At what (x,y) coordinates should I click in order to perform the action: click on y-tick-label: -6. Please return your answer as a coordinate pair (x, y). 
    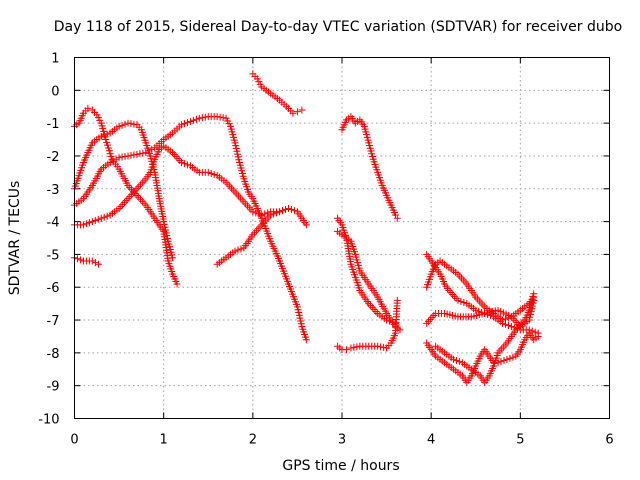
    Looking at the image, I should click on (53, 288).